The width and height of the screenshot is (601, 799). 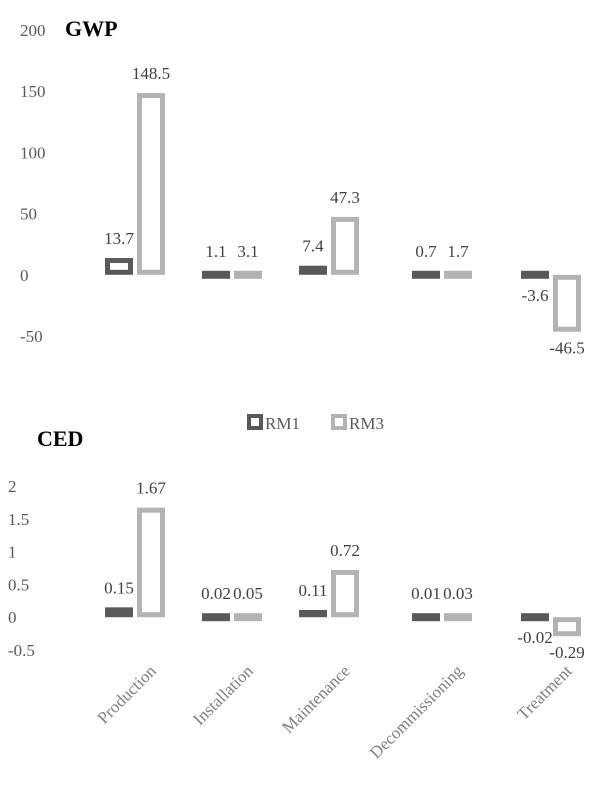 What do you see at coordinates (223, 695) in the screenshot?
I see `category-label-installation: Installation` at bounding box center [223, 695].